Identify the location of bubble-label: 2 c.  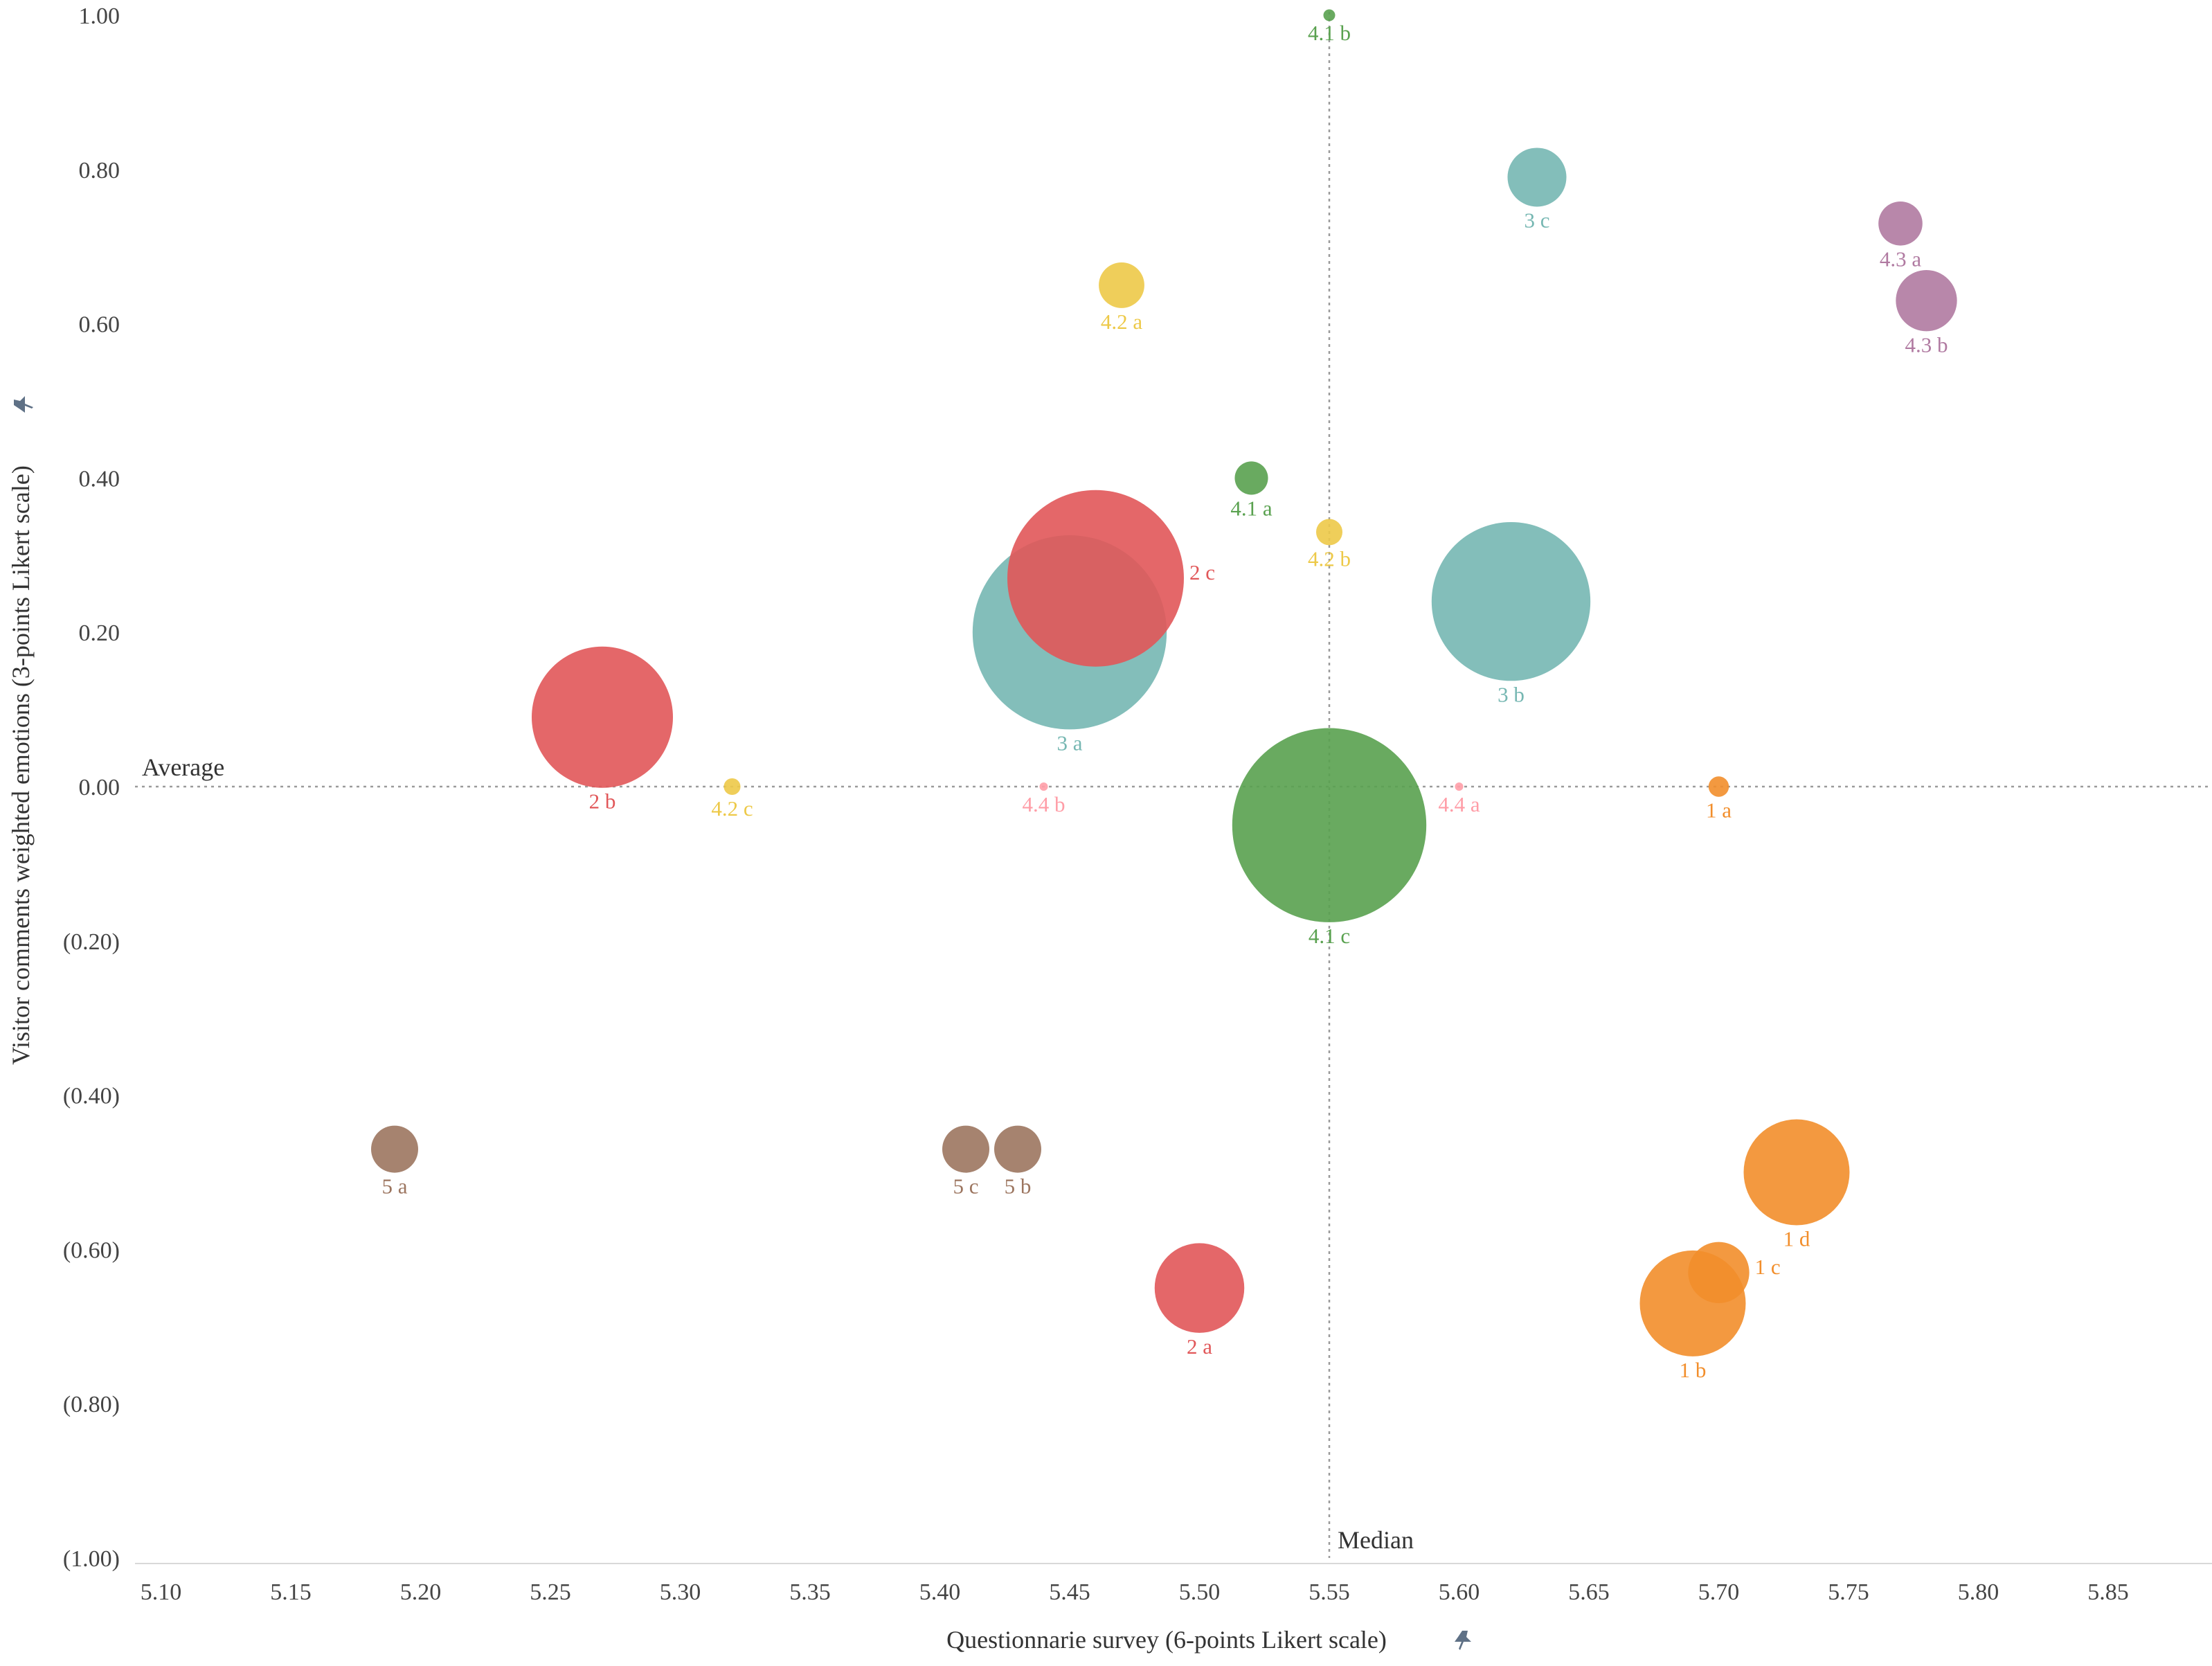
(1202, 572).